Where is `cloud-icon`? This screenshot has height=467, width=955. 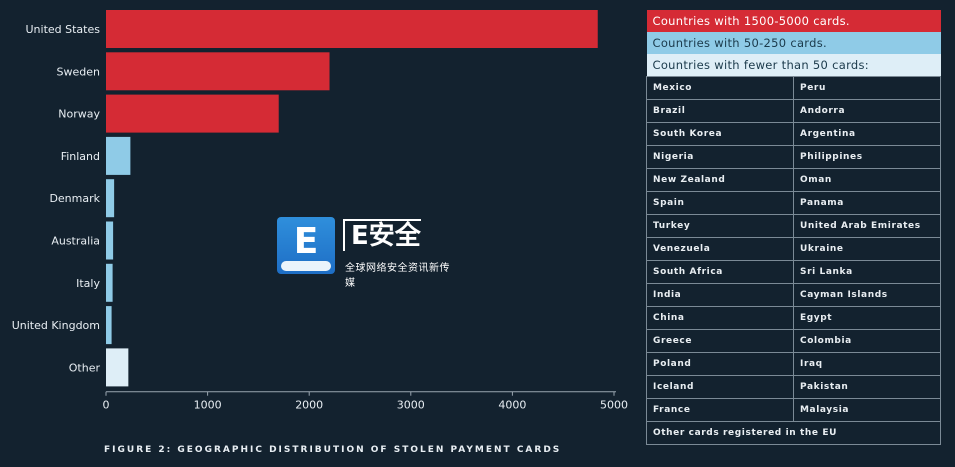
cloud-icon is located at coordinates (306, 266).